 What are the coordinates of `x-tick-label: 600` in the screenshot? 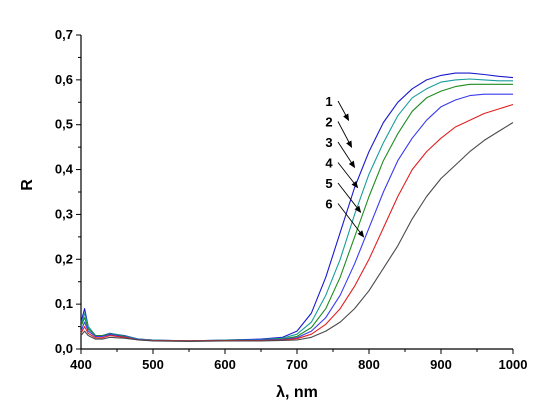 It's located at (225, 364).